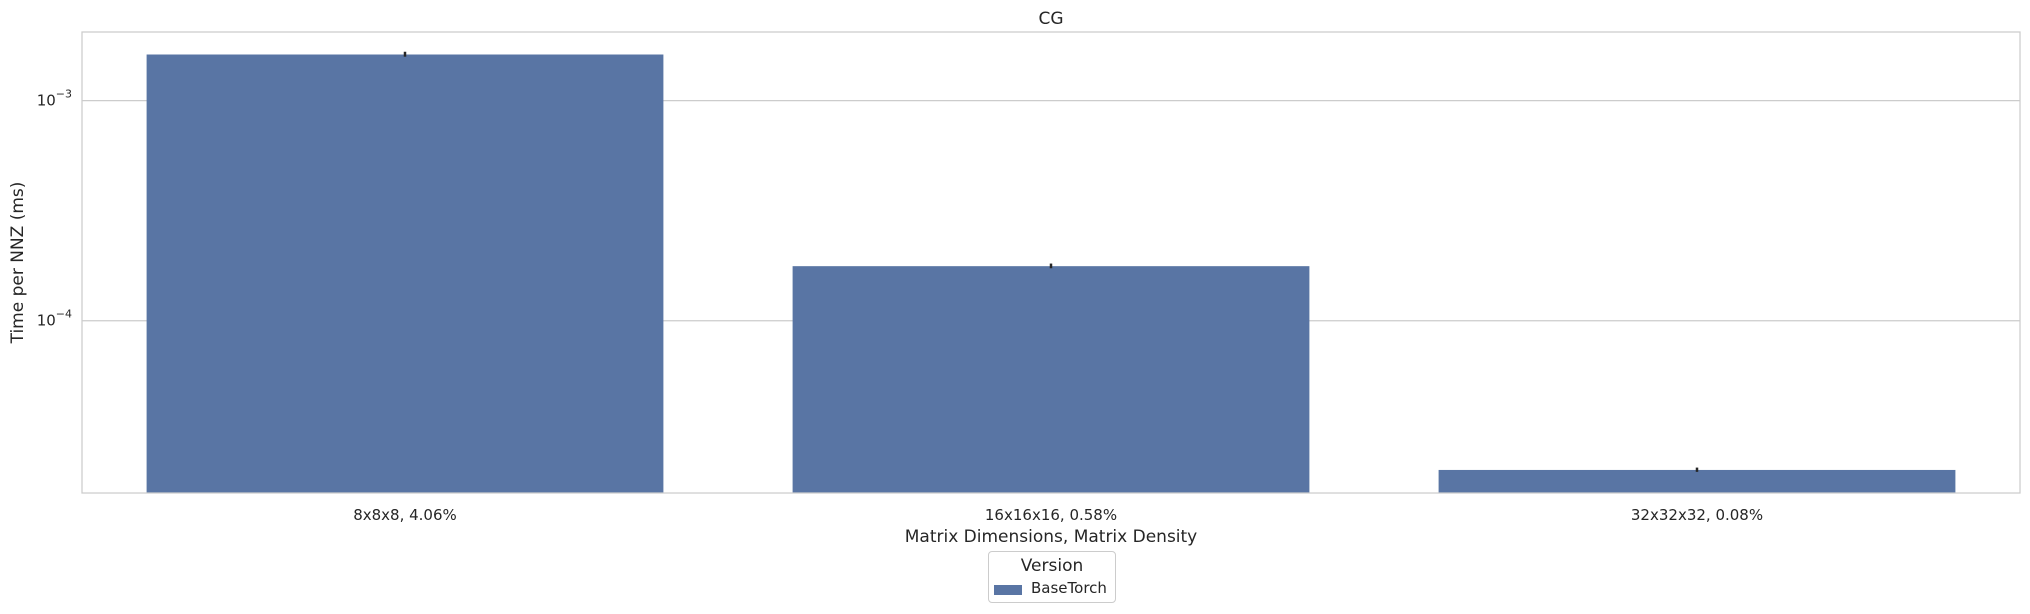  I want to click on y-tick-labels: 10⁻³ 10⁻⁴, so click(54, 209).